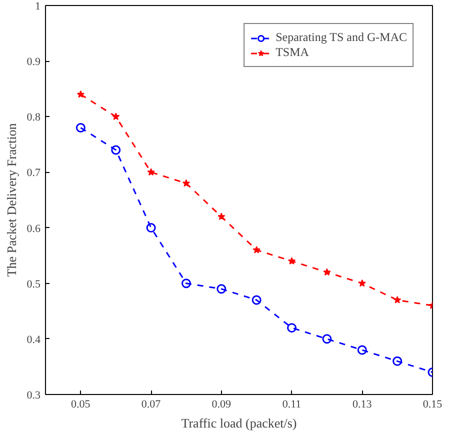 The width and height of the screenshot is (462, 433). Describe the element at coordinates (81, 404) in the screenshot. I see `x-tick-label: 0.05` at that location.